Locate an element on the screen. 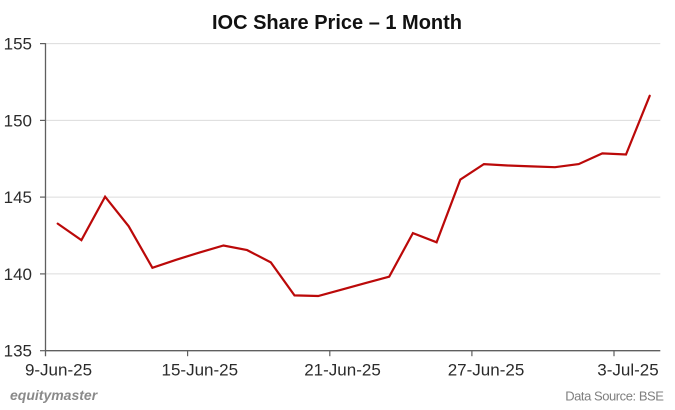  svg-text: 150 is located at coordinates (18, 120).